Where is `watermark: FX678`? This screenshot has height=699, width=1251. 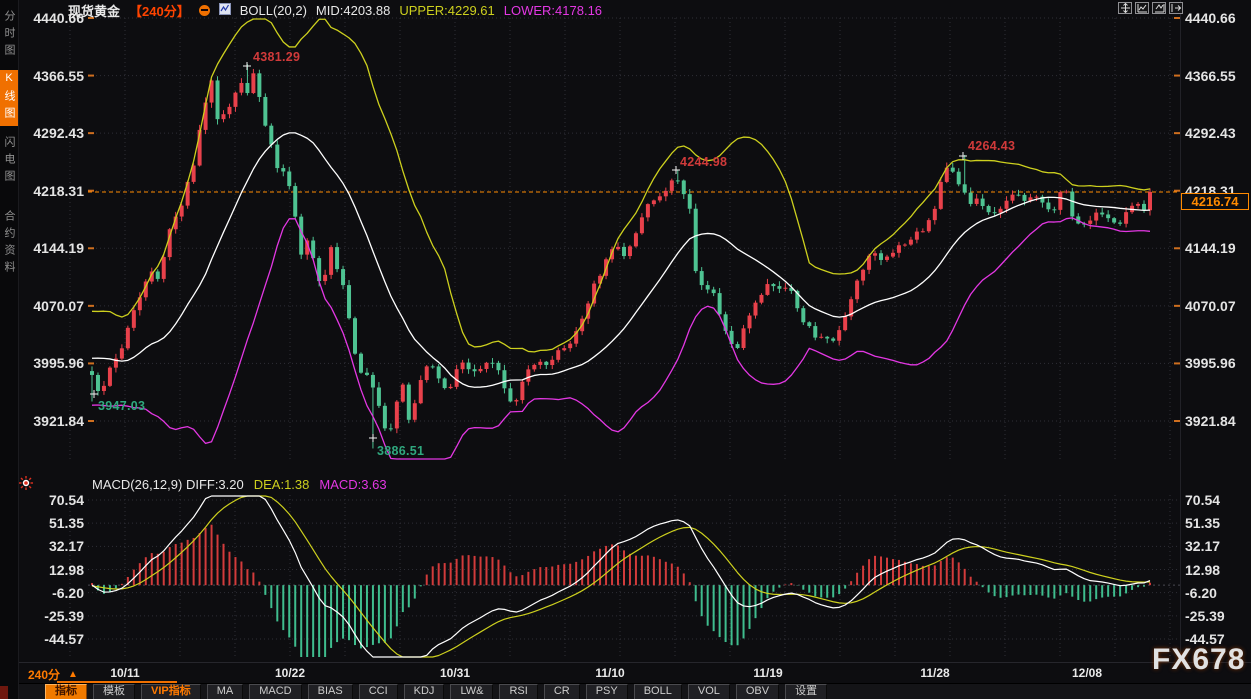
watermark: FX678 is located at coordinates (1199, 659).